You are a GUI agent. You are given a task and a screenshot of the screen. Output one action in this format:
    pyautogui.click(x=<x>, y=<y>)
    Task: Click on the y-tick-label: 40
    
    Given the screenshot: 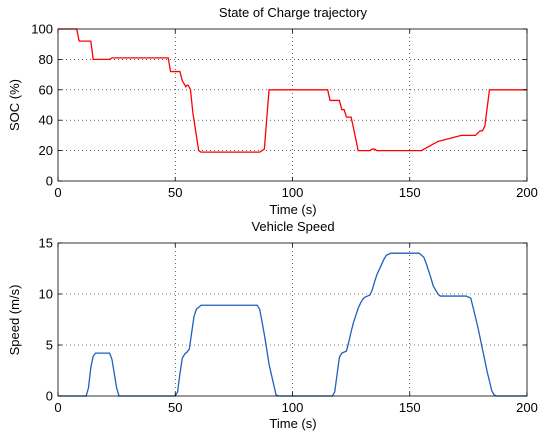 What is the action you would take?
    pyautogui.click(x=46, y=120)
    